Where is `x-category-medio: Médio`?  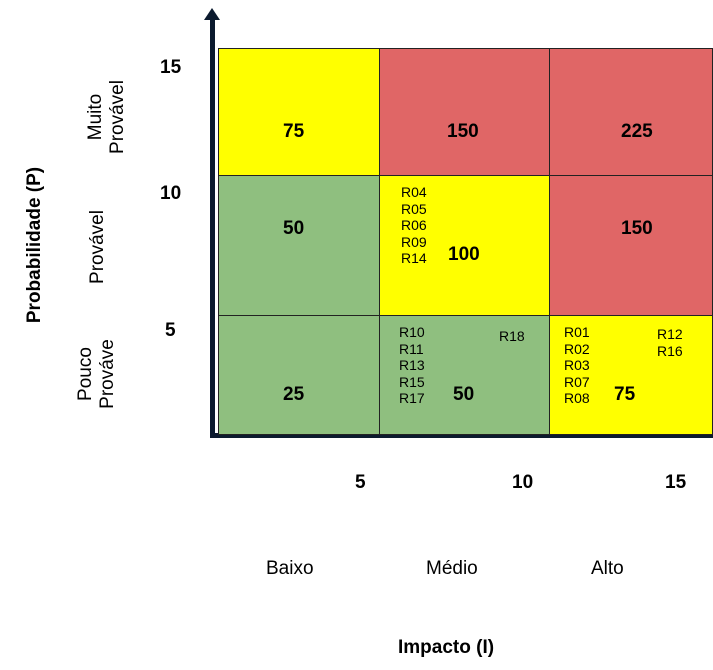 x-category-medio: Médio is located at coordinates (452, 568).